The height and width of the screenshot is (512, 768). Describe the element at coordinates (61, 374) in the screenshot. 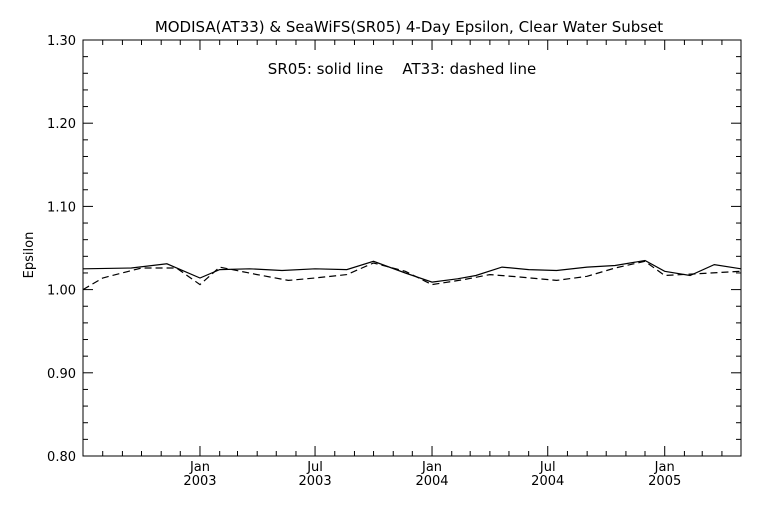

I see `y-tick-label: 0.90` at that location.